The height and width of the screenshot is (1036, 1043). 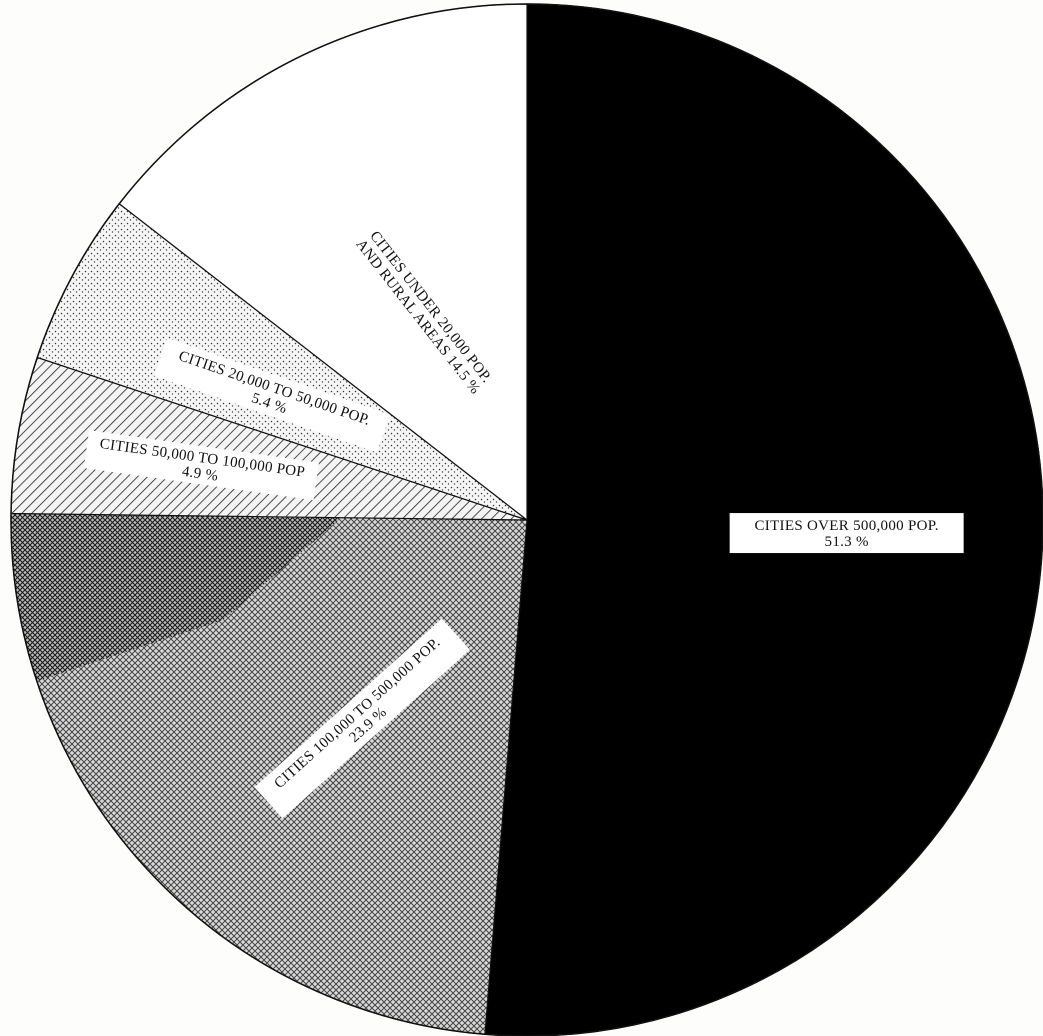 I want to click on slice-label-3-line-2: 4.9 %, so click(x=200, y=474).